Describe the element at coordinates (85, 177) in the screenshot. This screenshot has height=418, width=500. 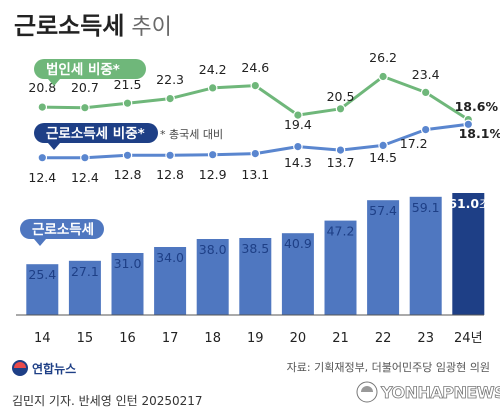
I see `line-label-income-15: 12.4` at that location.